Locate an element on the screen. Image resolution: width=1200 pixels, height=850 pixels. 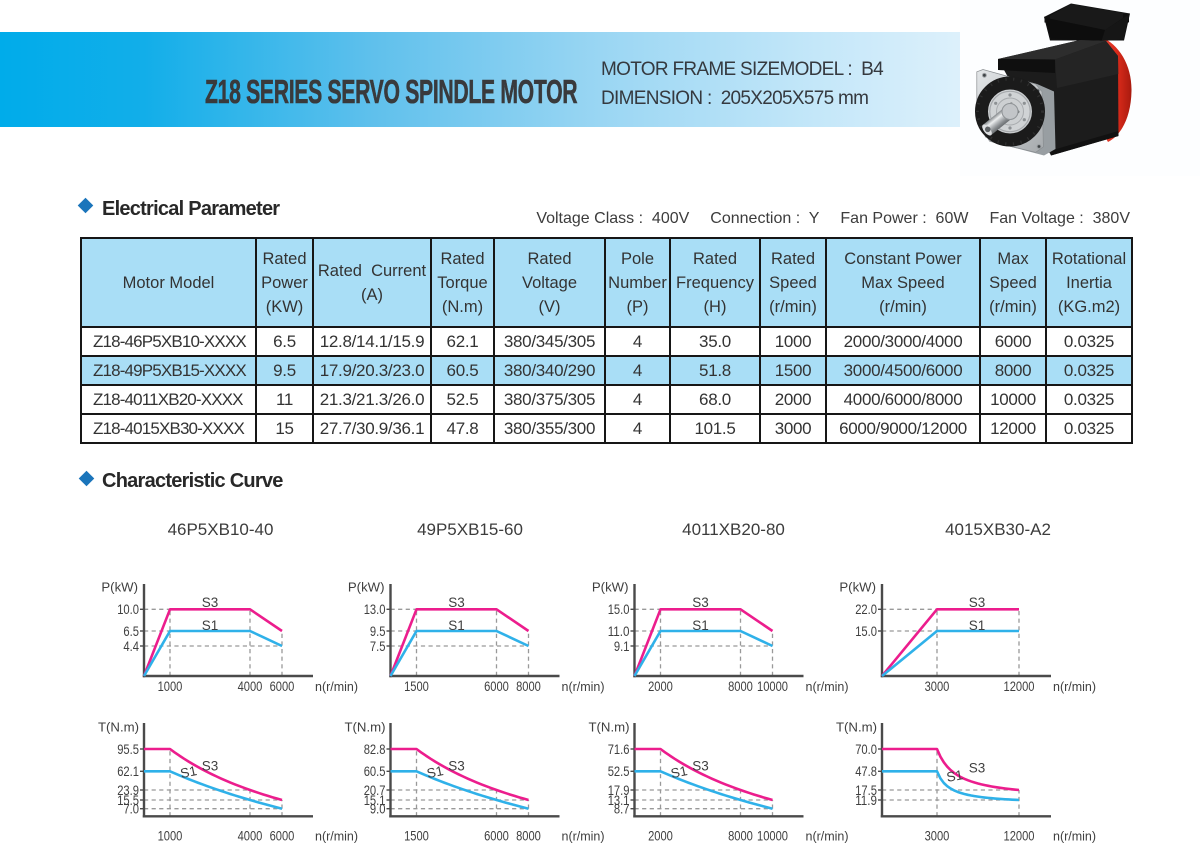
svg-text: 70.0 is located at coordinates (866, 749).